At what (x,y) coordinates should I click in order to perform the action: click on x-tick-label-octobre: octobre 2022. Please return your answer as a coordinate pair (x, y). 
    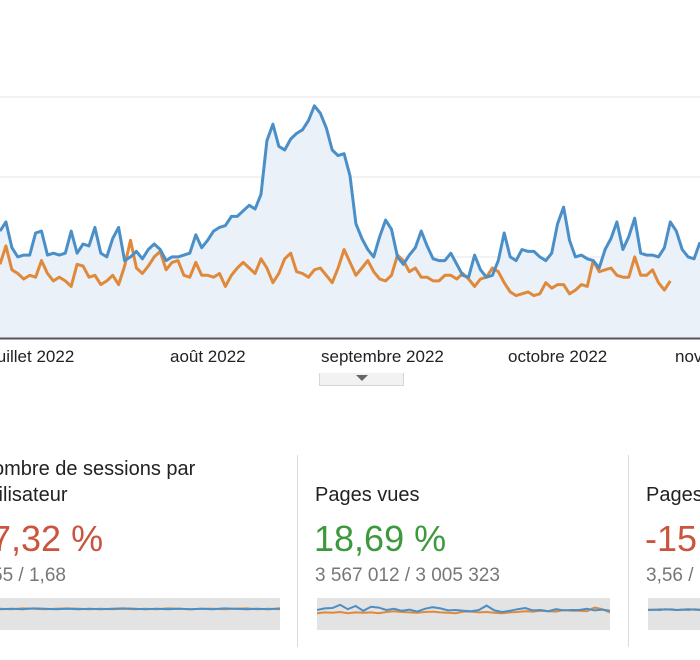
    Looking at the image, I should click on (558, 356).